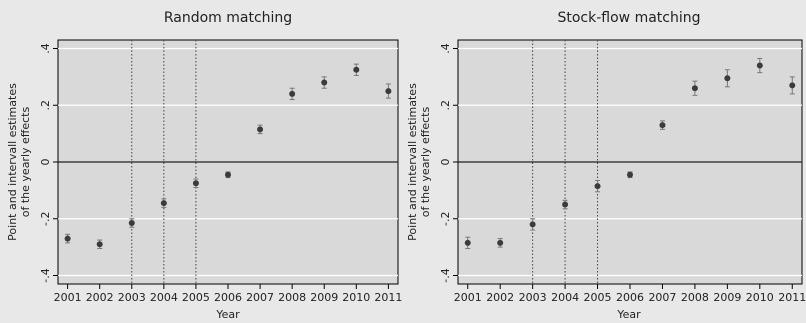 This screenshot has height=323, width=806. What do you see at coordinates (228, 18) in the screenshot?
I see `chart-title: Random matching` at bounding box center [228, 18].